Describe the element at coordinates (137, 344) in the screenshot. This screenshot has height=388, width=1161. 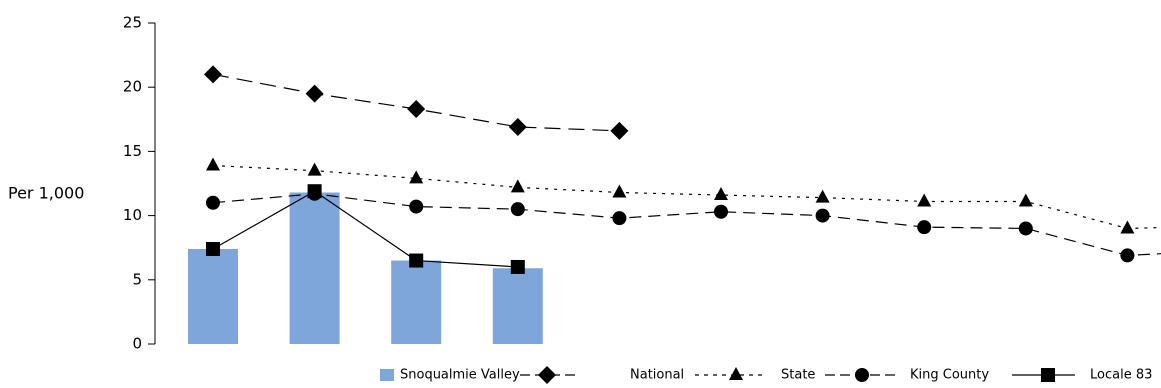
I see `y-tick-label: 0` at that location.